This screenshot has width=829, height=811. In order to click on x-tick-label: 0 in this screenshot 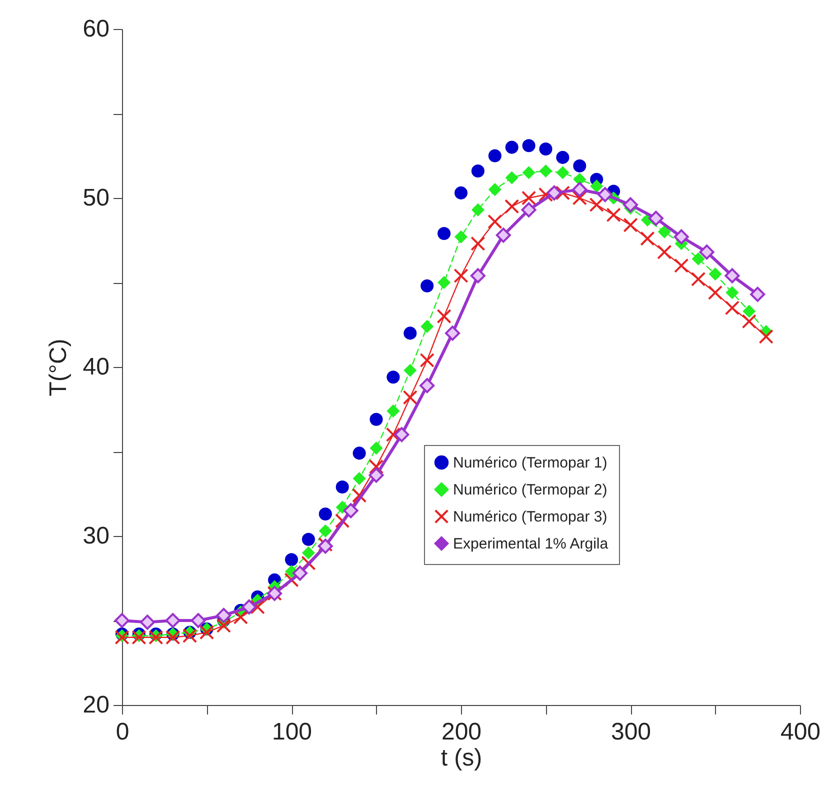, I will do `click(123, 732)`.